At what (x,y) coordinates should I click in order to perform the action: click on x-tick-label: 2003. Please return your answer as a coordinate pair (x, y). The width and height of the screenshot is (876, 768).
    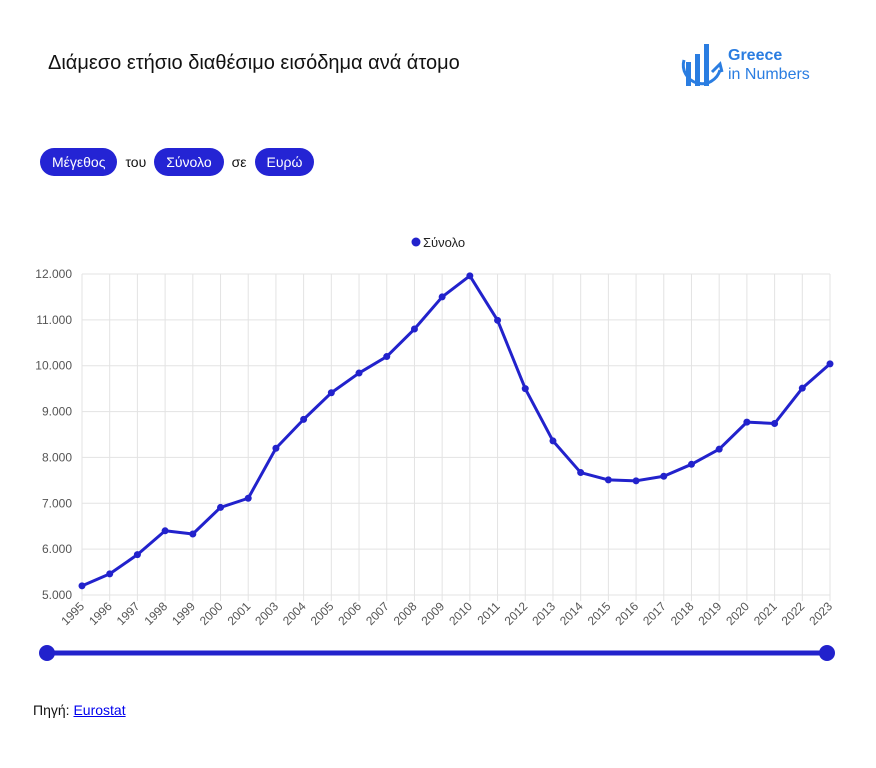
    Looking at the image, I should click on (266, 613).